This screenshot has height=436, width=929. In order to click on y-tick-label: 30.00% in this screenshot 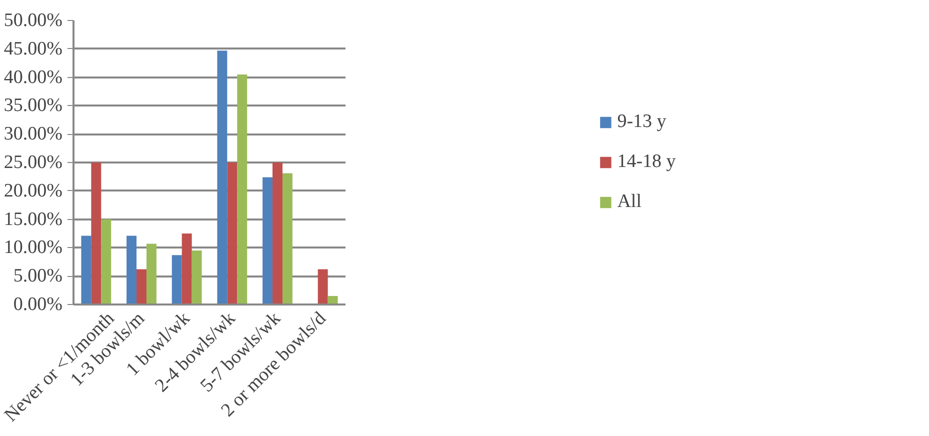, I will do `click(33, 134)`.